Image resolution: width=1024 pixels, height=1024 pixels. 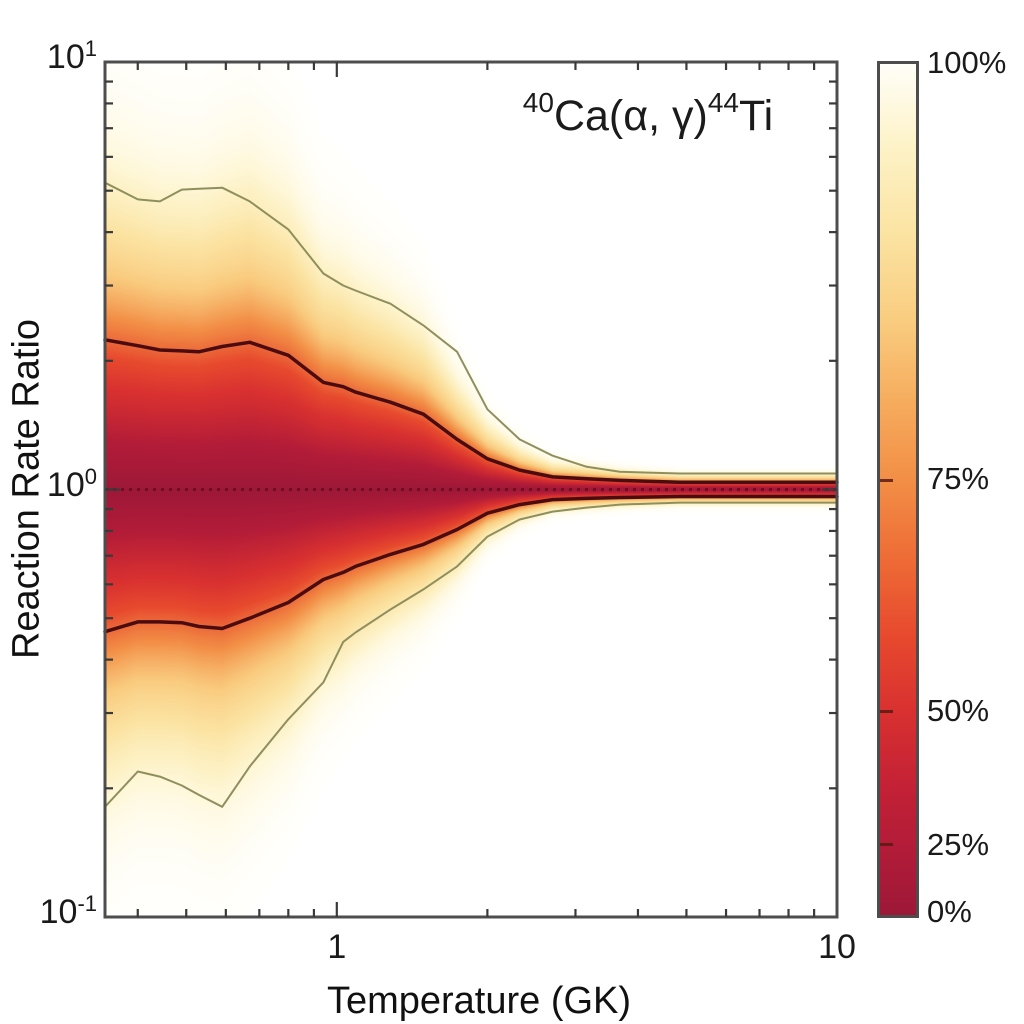 What do you see at coordinates (756, 116) in the screenshot?
I see `title-elem-ti: Ti` at bounding box center [756, 116].